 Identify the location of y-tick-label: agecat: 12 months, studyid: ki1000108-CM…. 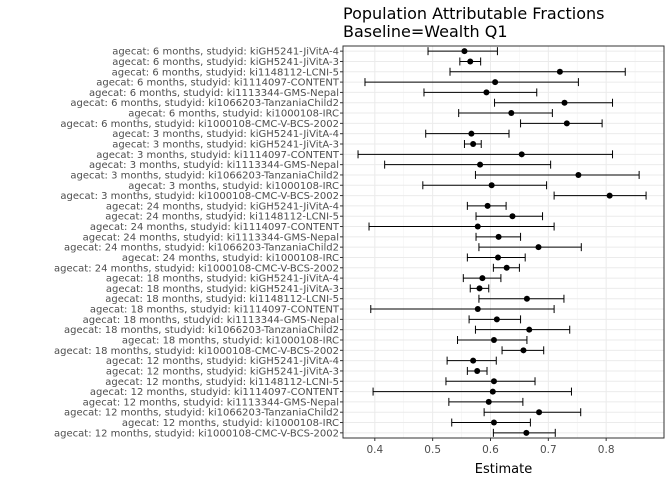
(196, 433).